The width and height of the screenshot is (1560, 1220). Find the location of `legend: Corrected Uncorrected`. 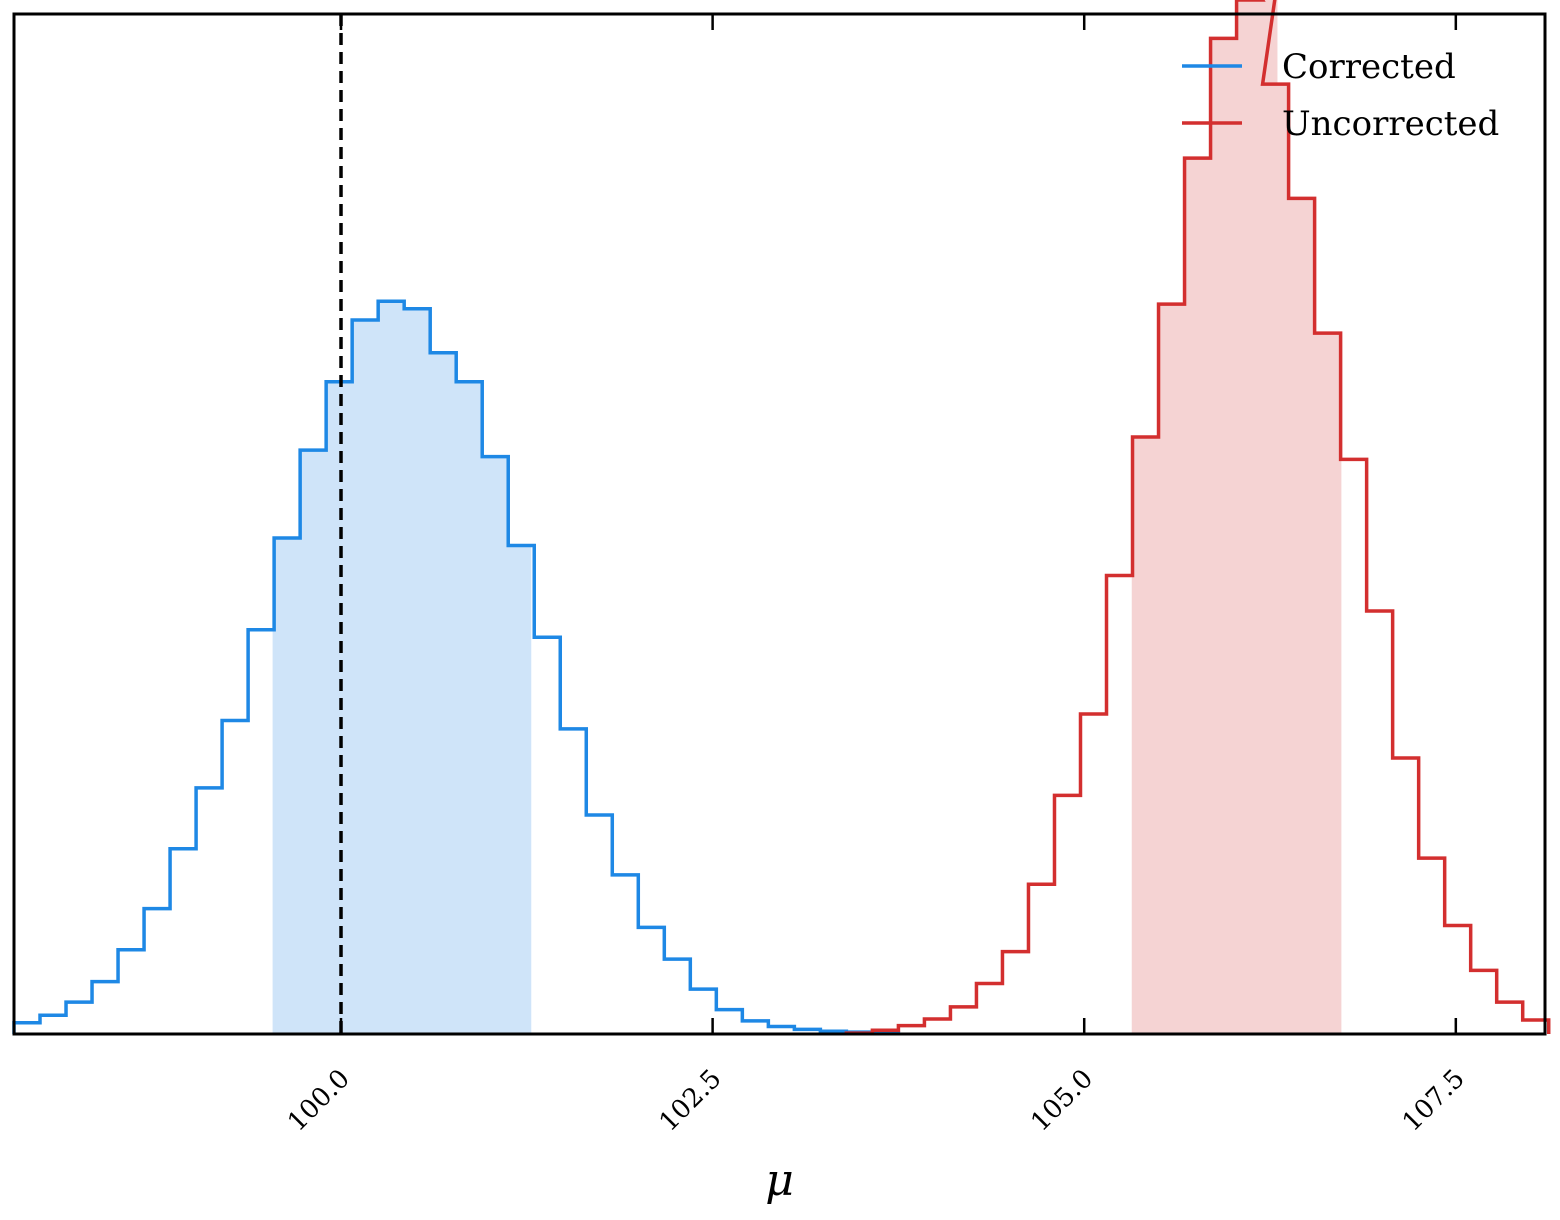

legend: Corrected Uncorrected is located at coordinates (1340, 95).